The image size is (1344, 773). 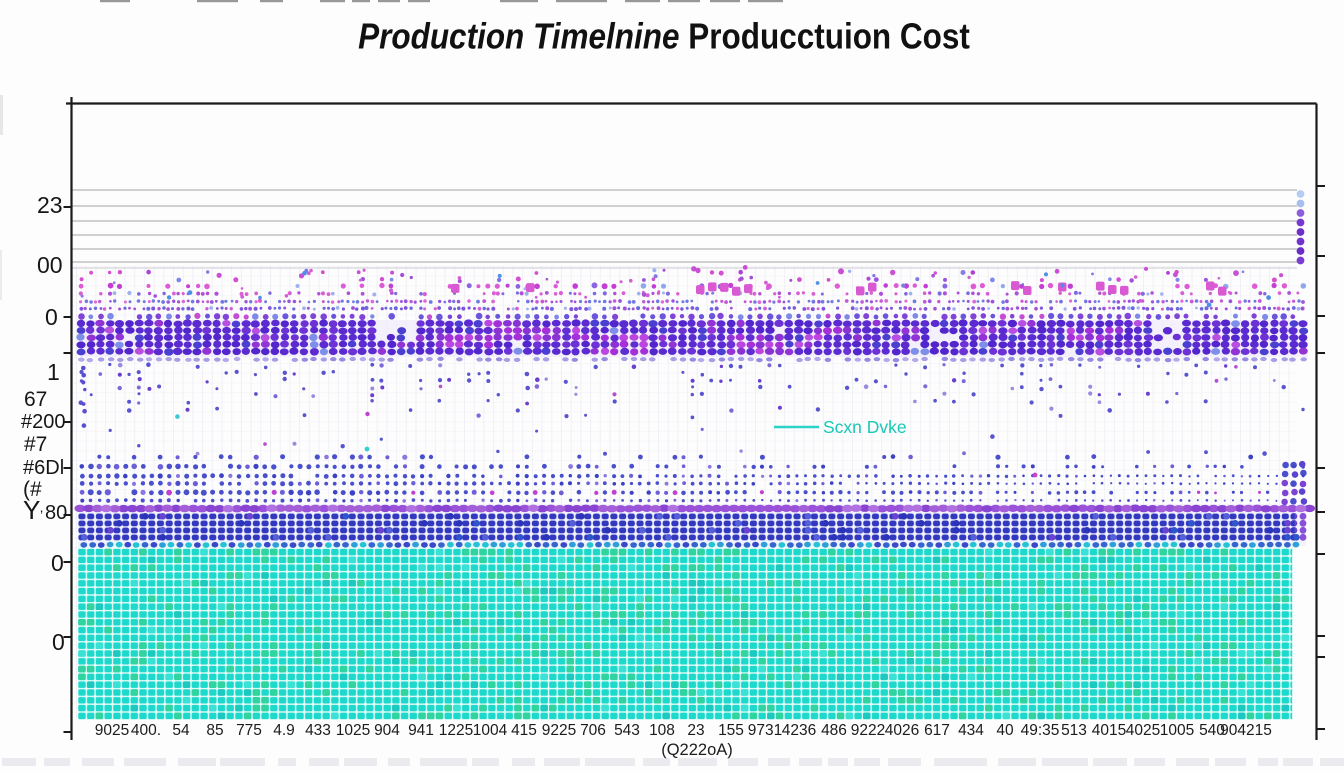 I want to click on svg-text: 49:35, so click(x=1040, y=730).